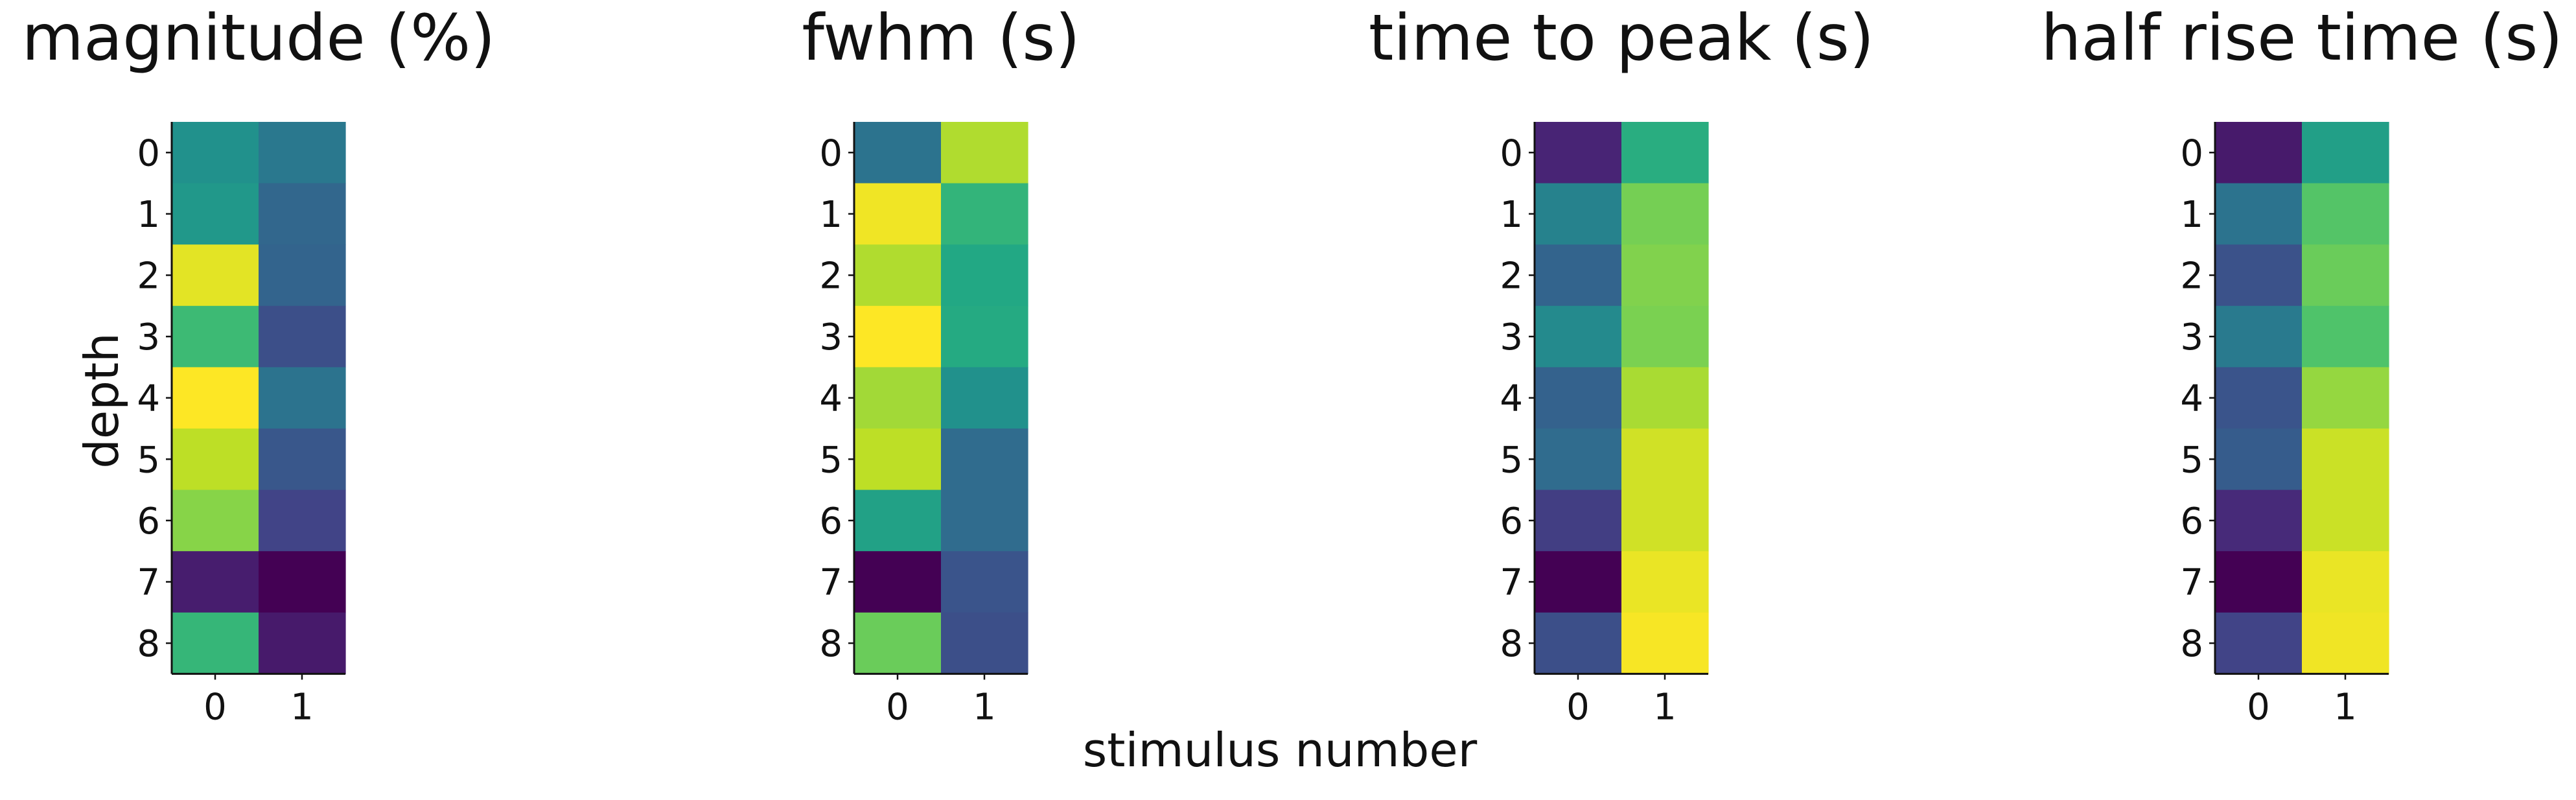 Image resolution: width=2576 pixels, height=800 pixels. Describe the element at coordinates (259, 38) in the screenshot. I see `panel-title: magnitude (%)` at that location.